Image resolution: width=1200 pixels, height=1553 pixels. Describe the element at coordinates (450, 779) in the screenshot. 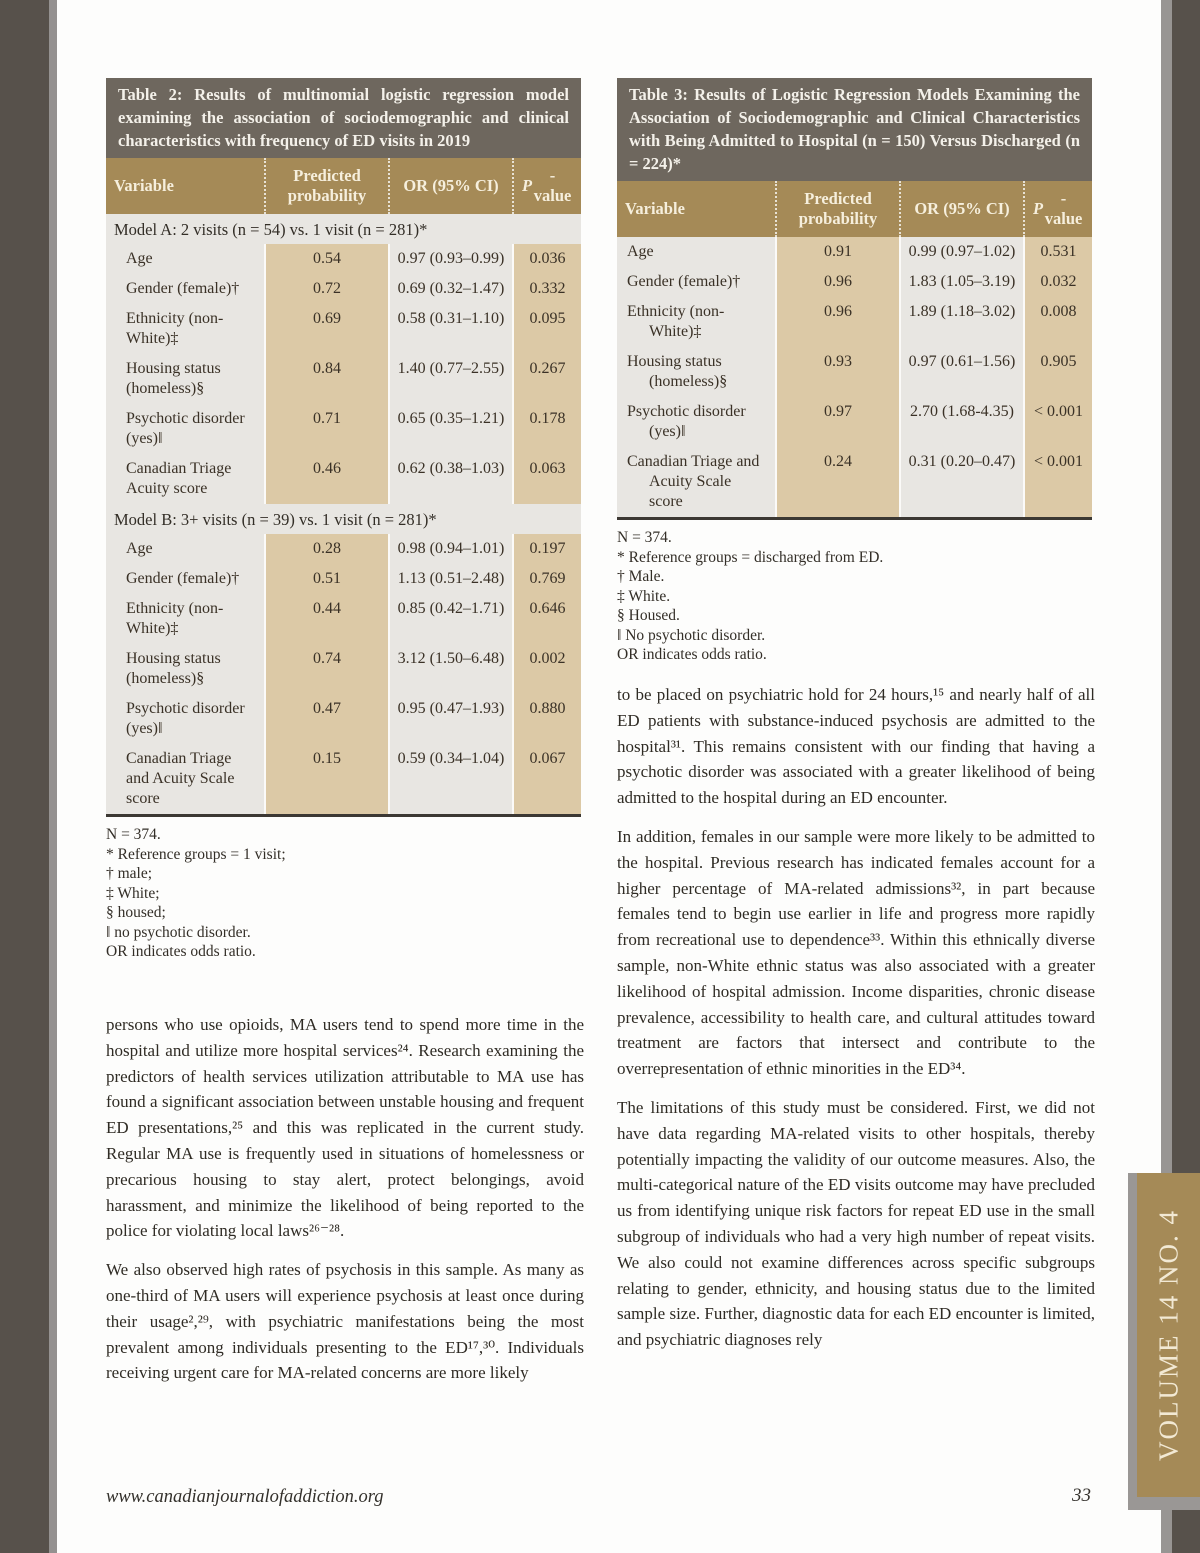

I see `cell-or-ci: 0.59 (0.34–1.04)` at that location.